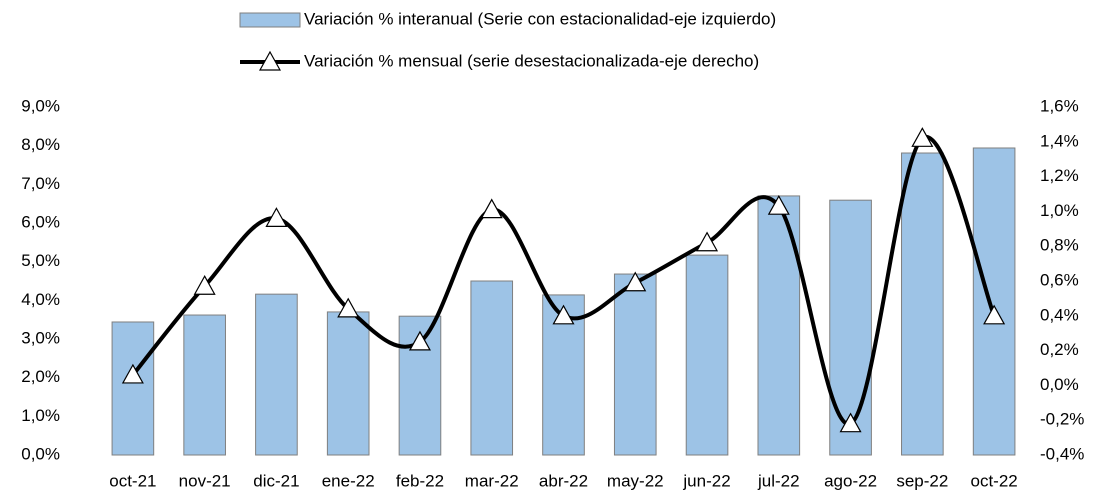 The height and width of the screenshot is (492, 1117). What do you see at coordinates (1062, 453) in the screenshot?
I see `y2-tick-label: -0,4%` at bounding box center [1062, 453].